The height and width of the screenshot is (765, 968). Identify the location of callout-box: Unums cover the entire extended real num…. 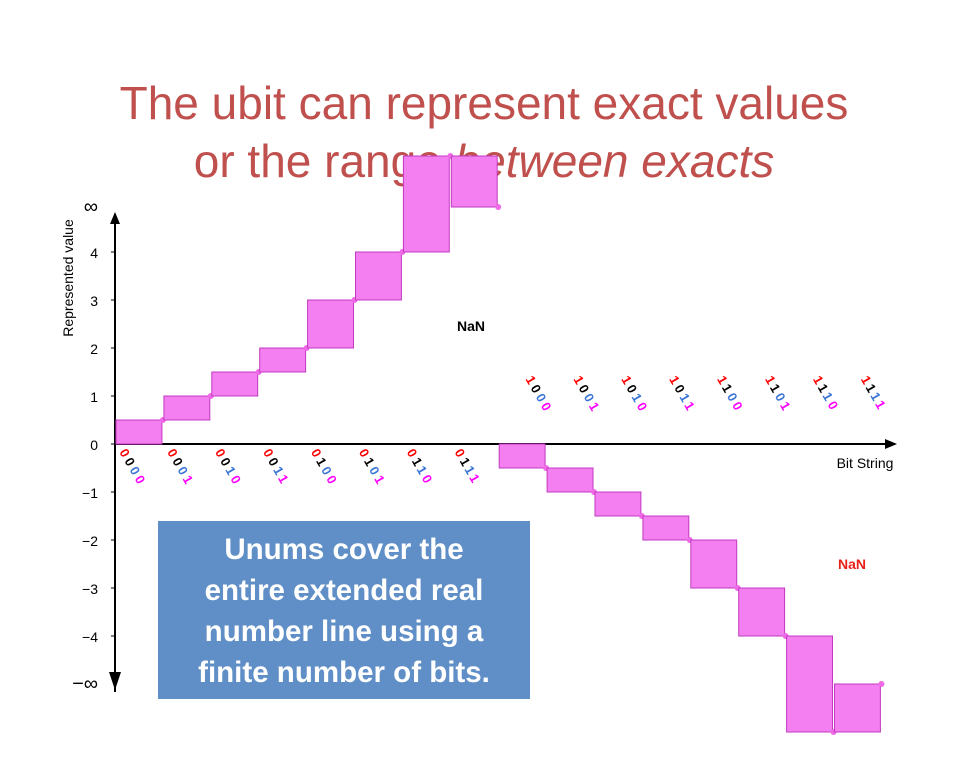
(344, 610).